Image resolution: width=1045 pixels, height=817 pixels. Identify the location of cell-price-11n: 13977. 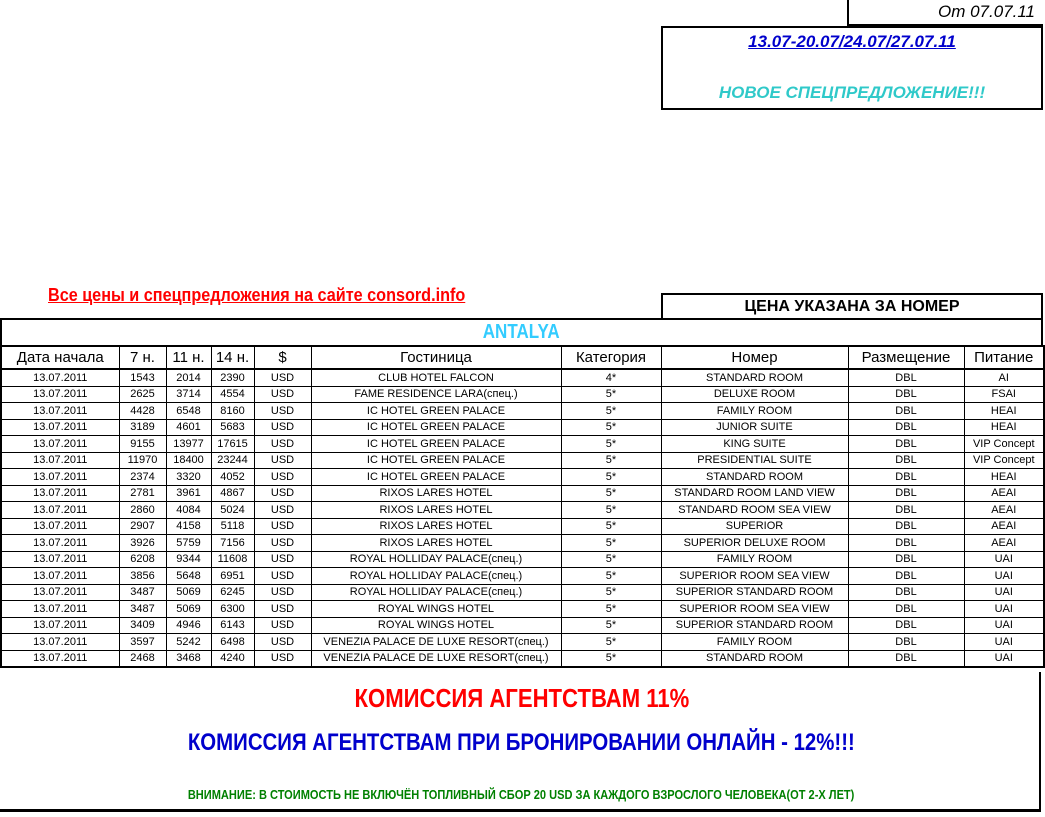
(188, 444).